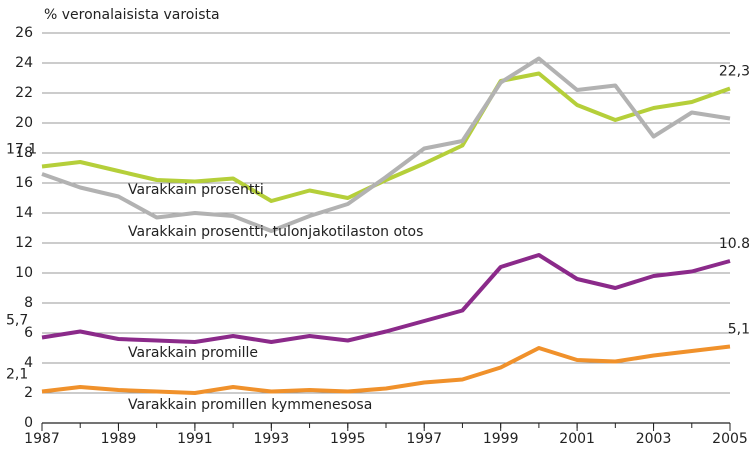  What do you see at coordinates (42, 439) in the screenshot?
I see `x-tick-label: 1987` at bounding box center [42, 439].